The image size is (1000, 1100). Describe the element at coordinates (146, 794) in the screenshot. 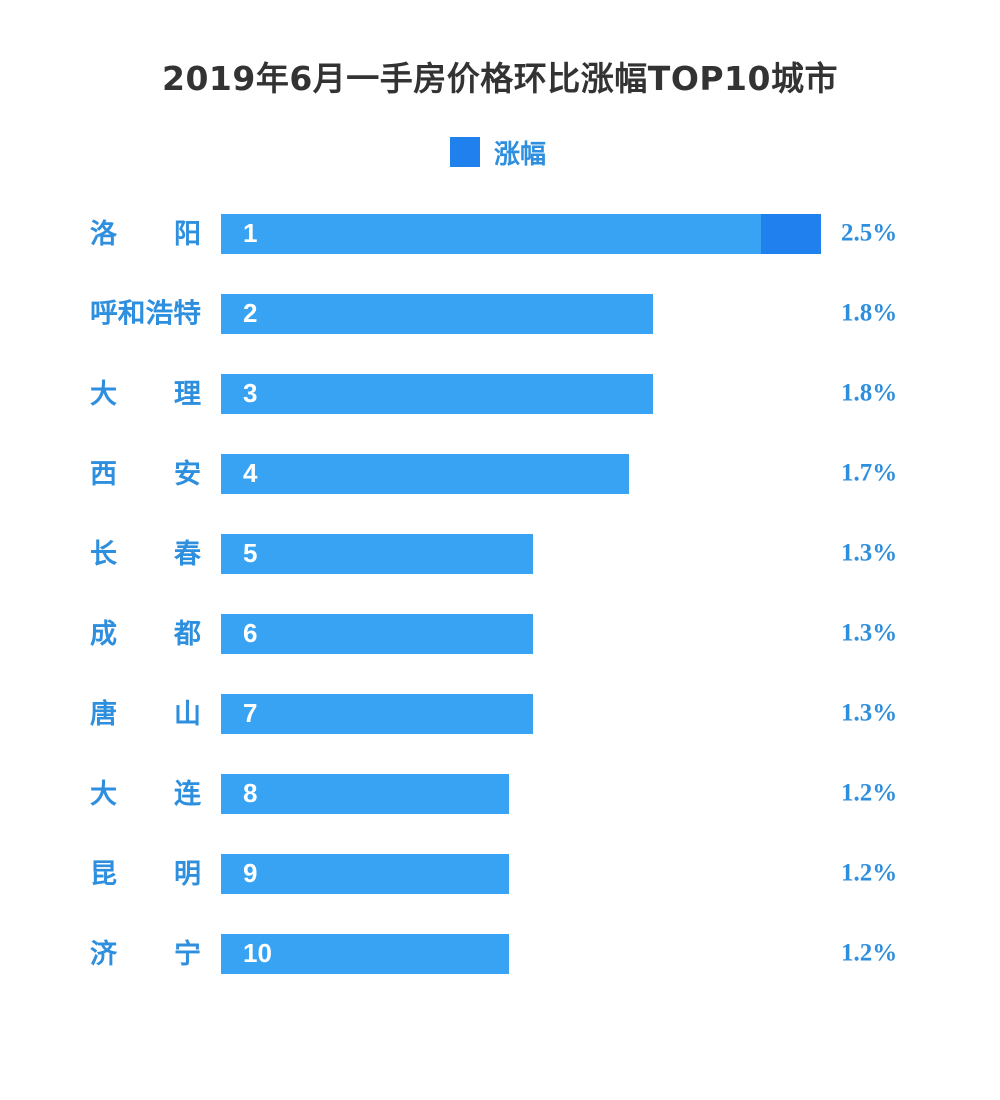

I see `category-label: 大连` at that location.